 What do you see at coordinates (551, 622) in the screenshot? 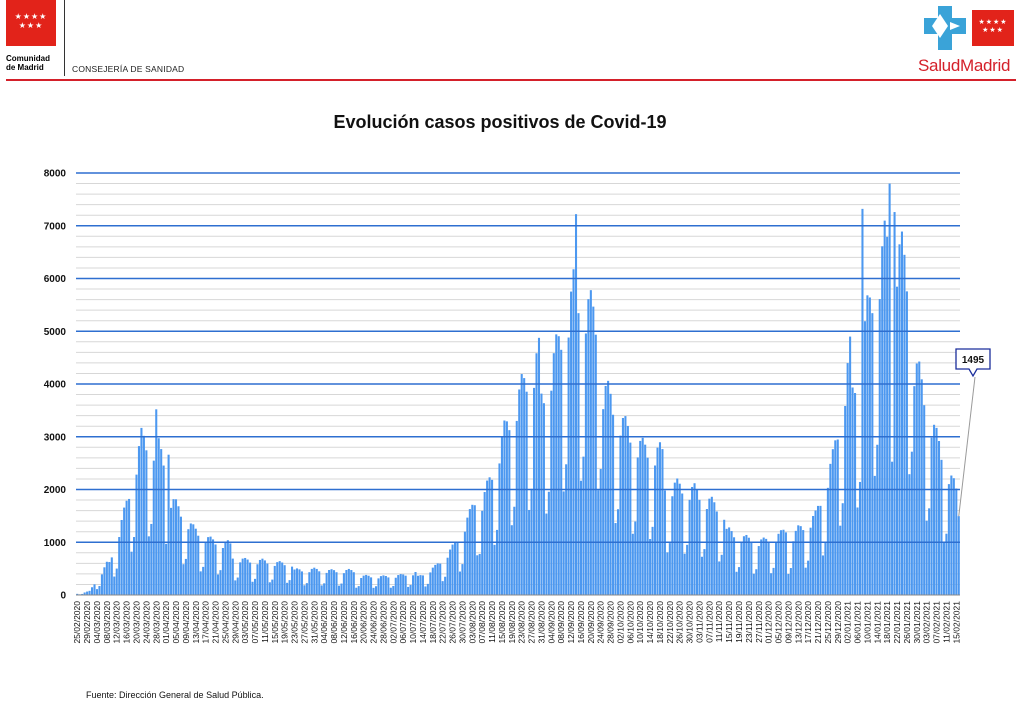
I see `x-tick-label: 04/09/2020` at bounding box center [551, 622].